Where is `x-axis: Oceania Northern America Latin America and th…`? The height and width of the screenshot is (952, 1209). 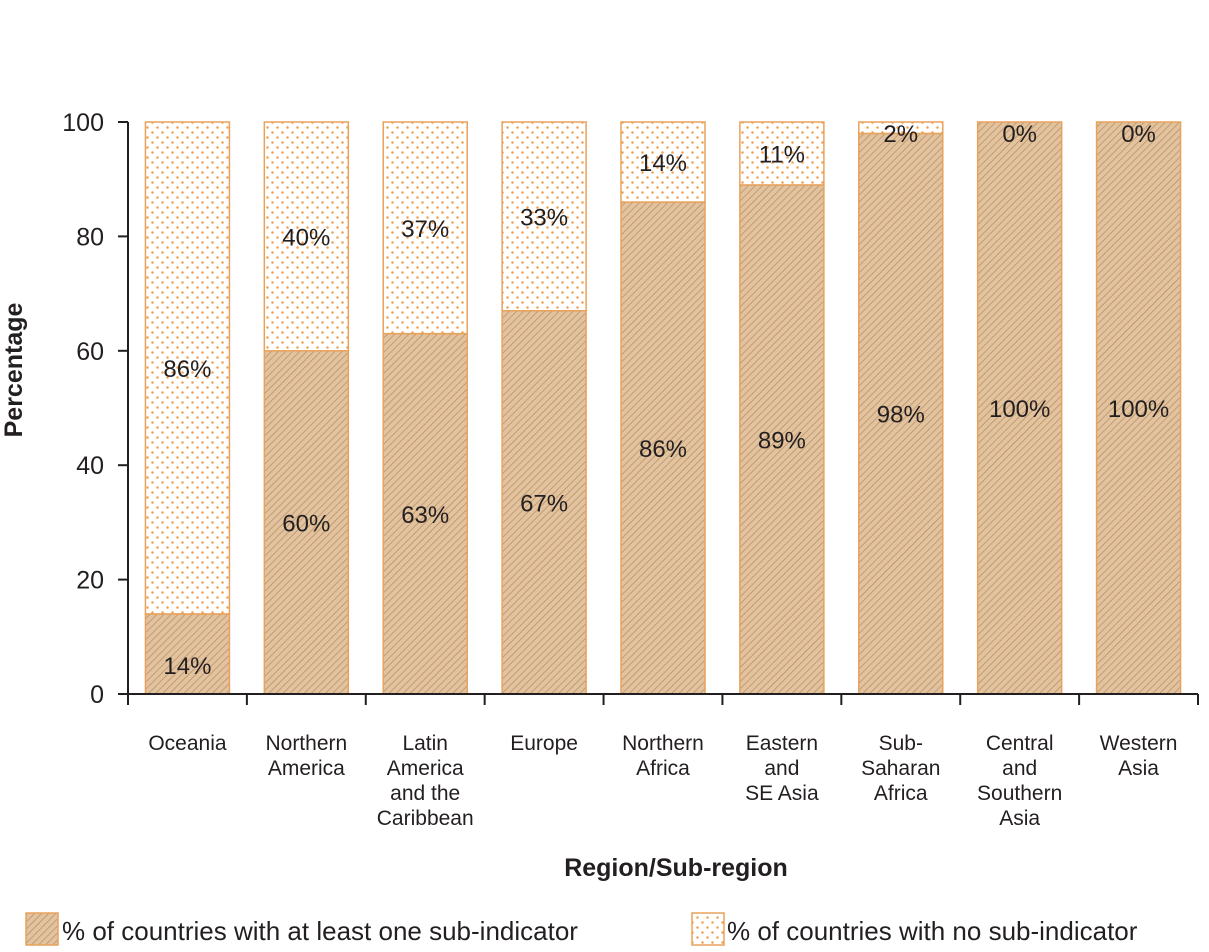
x-axis: Oceania Northern America Latin America and th… is located at coordinates (663, 761).